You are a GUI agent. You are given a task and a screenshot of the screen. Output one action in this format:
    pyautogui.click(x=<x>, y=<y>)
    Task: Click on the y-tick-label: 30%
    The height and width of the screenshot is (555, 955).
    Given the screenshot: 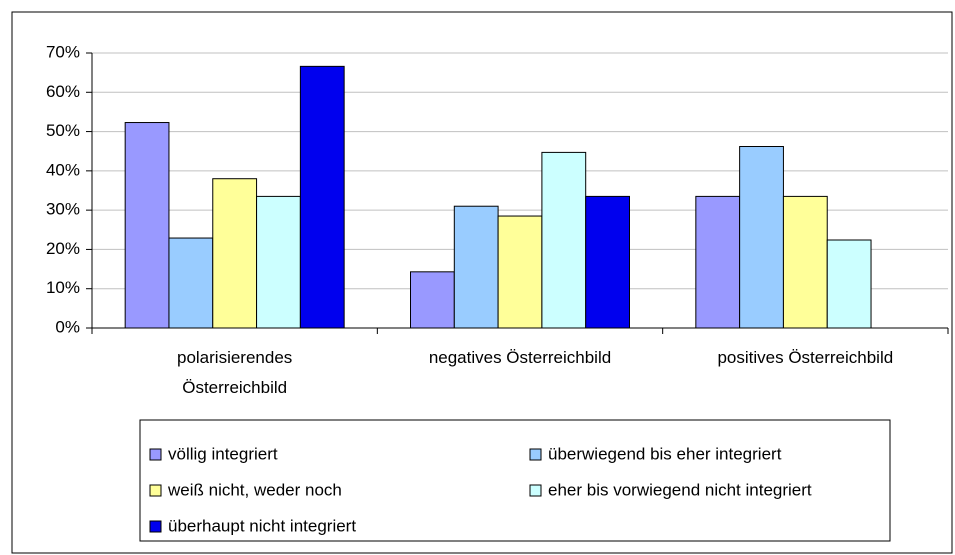 What is the action you would take?
    pyautogui.click(x=63, y=209)
    